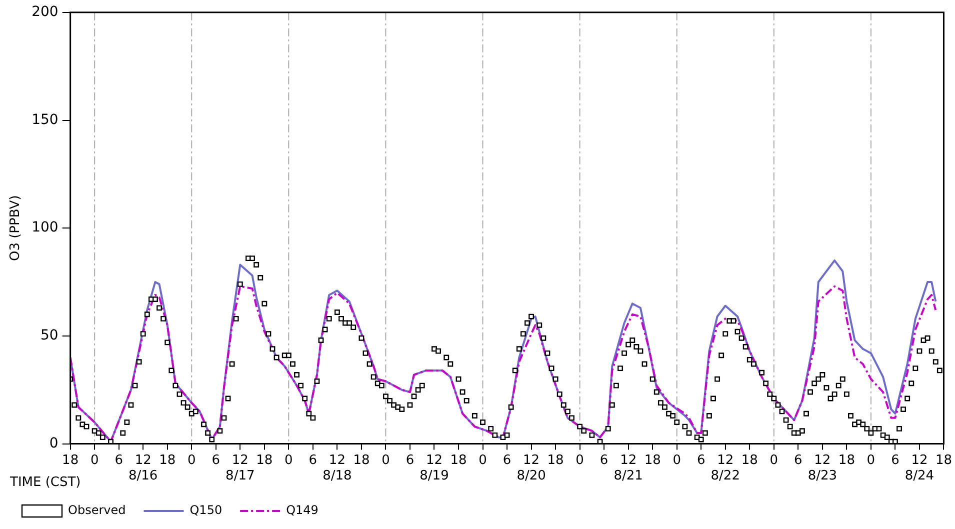 This screenshot has height=529, width=955. I want to click on y-tick-label: 50, so click(49, 336).